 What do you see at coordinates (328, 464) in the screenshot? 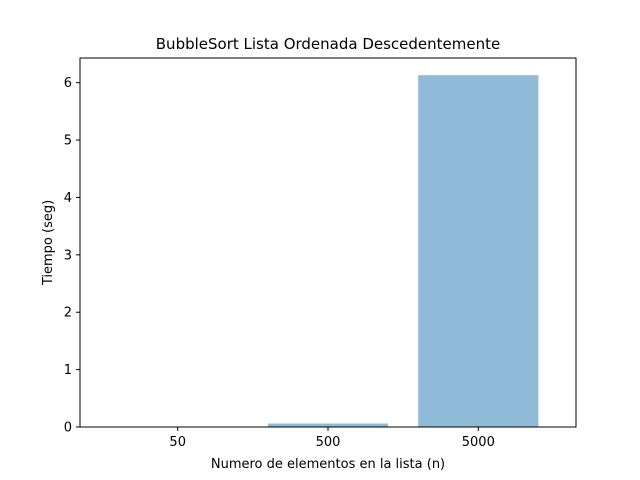
I see `x-axis-label: Numero de elementos en la lista (n)` at bounding box center [328, 464].